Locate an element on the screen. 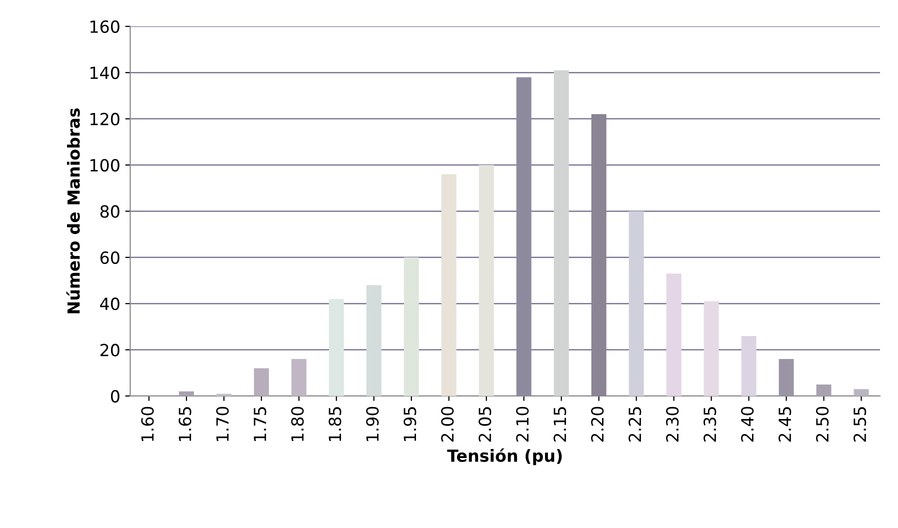 This screenshot has width=898, height=528. y-tick-label: 20 is located at coordinates (110, 350).